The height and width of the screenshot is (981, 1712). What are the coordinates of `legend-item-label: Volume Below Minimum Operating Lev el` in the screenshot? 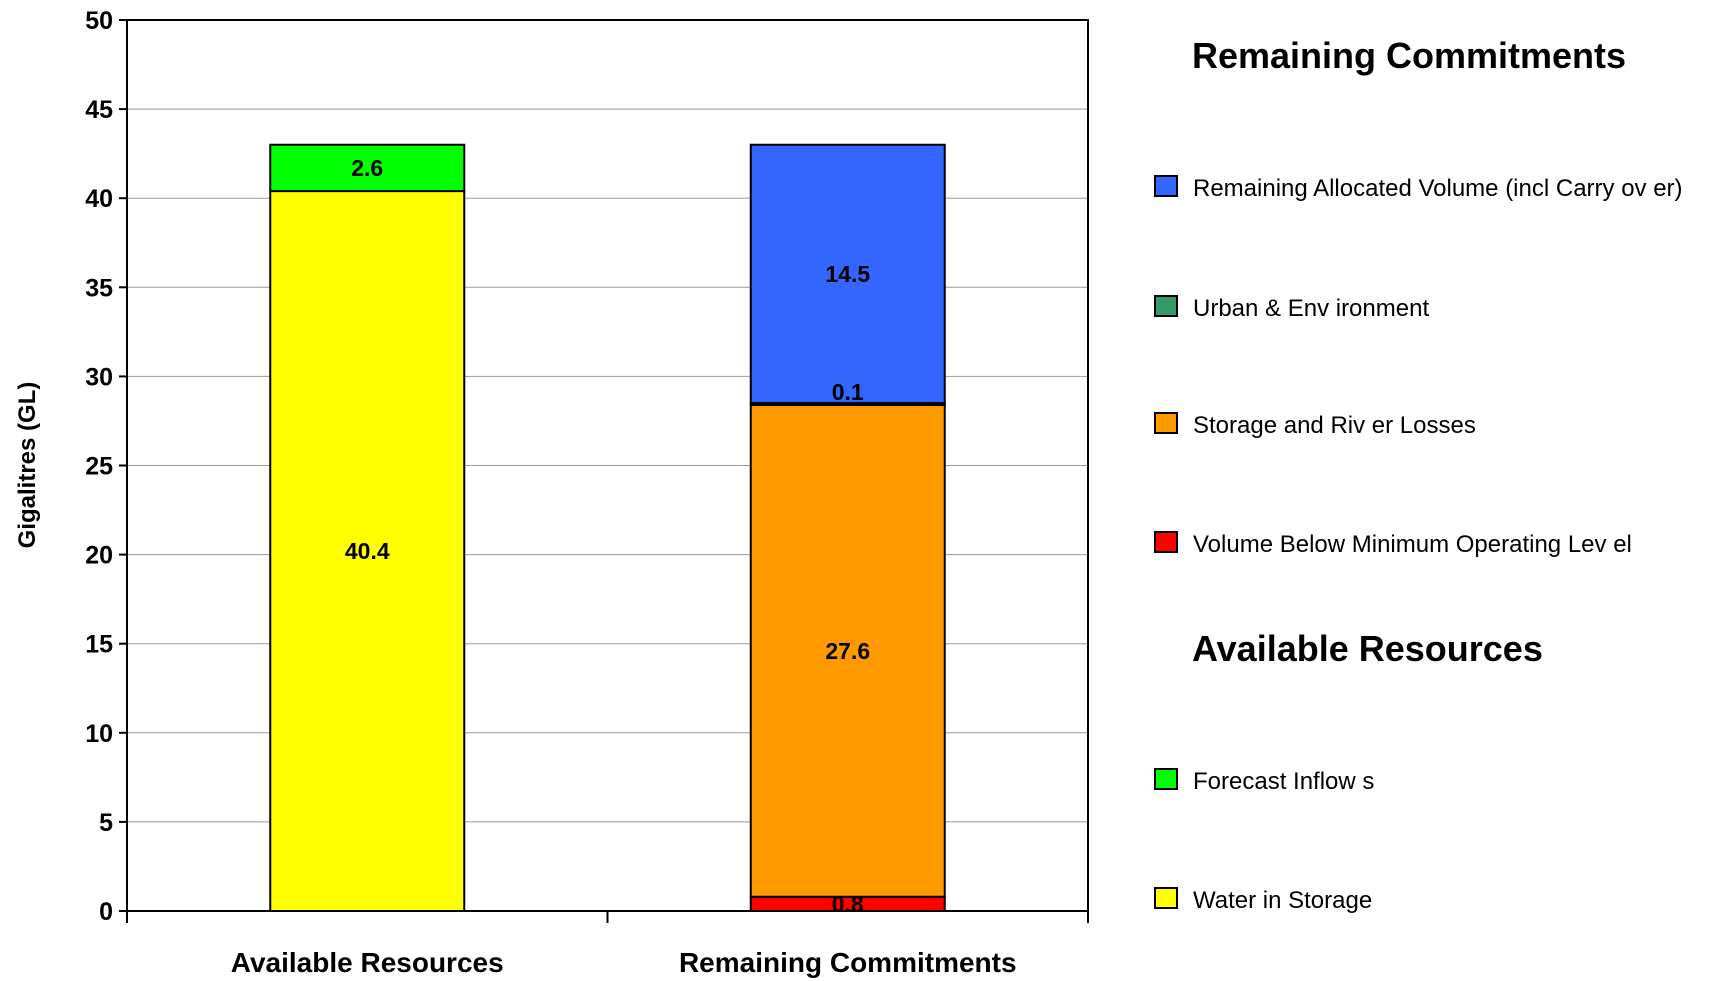 It's located at (1412, 544).